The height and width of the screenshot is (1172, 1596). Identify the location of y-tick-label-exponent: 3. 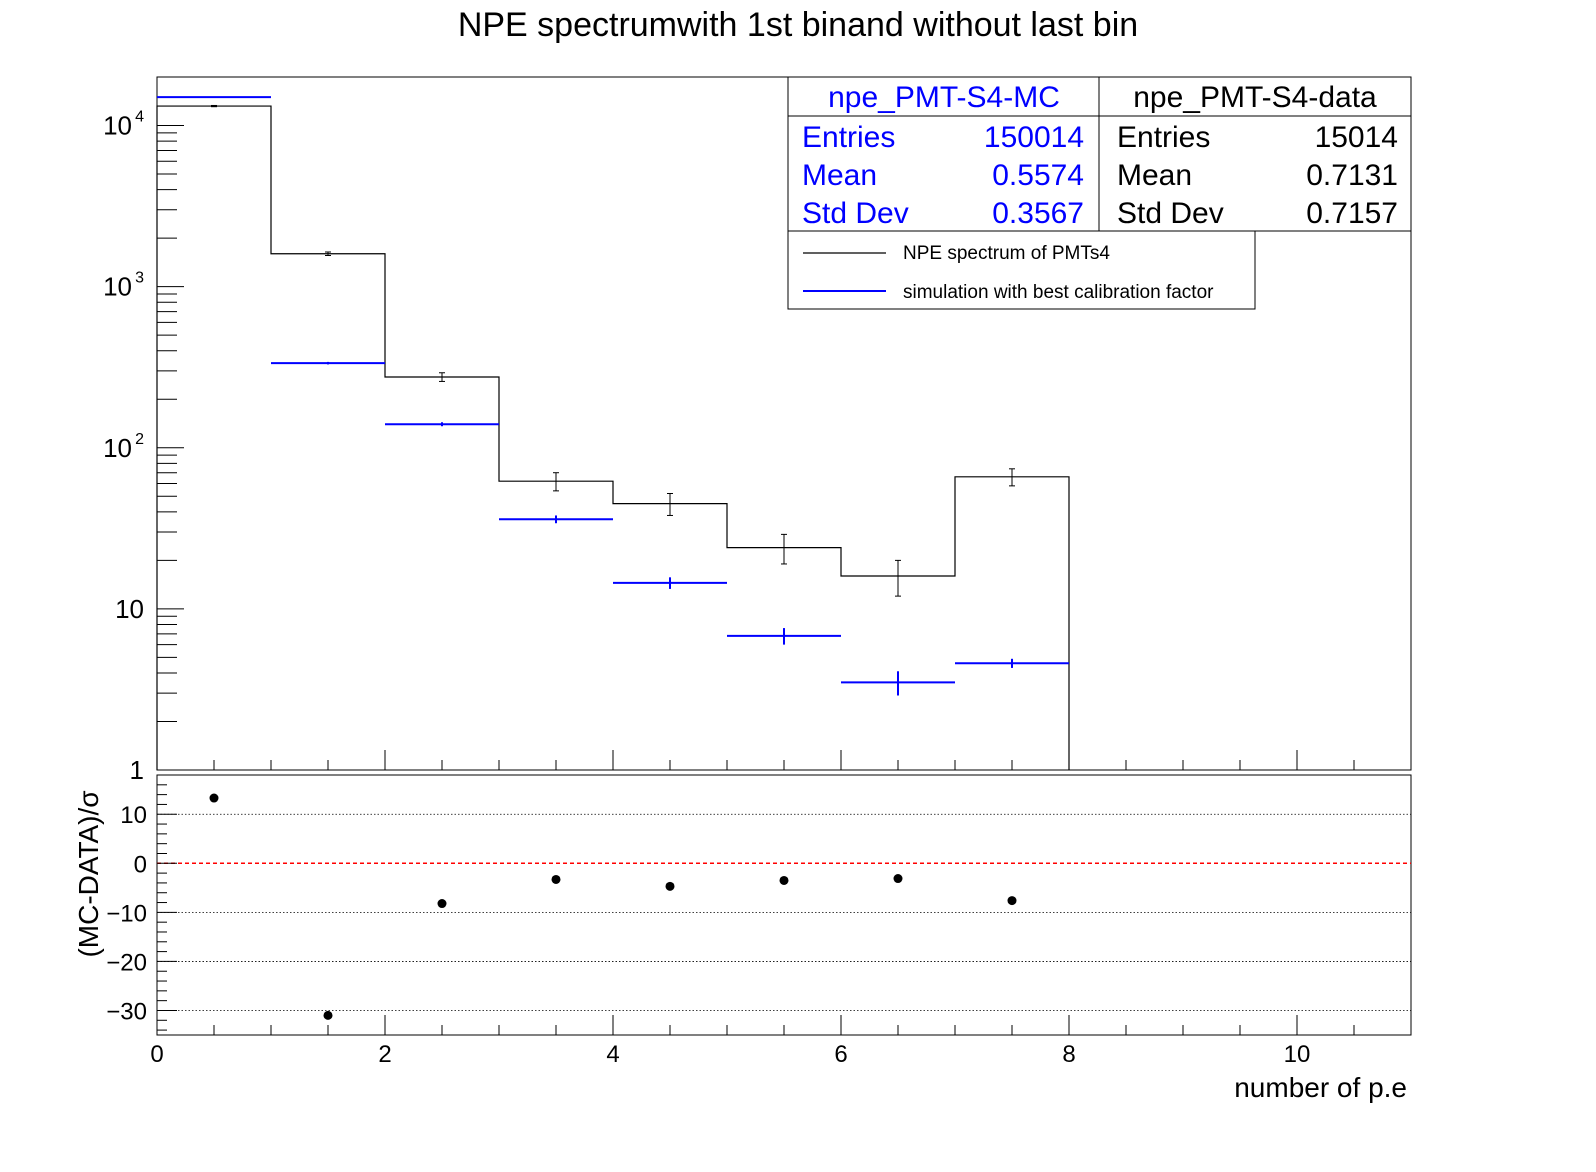
(139, 278).